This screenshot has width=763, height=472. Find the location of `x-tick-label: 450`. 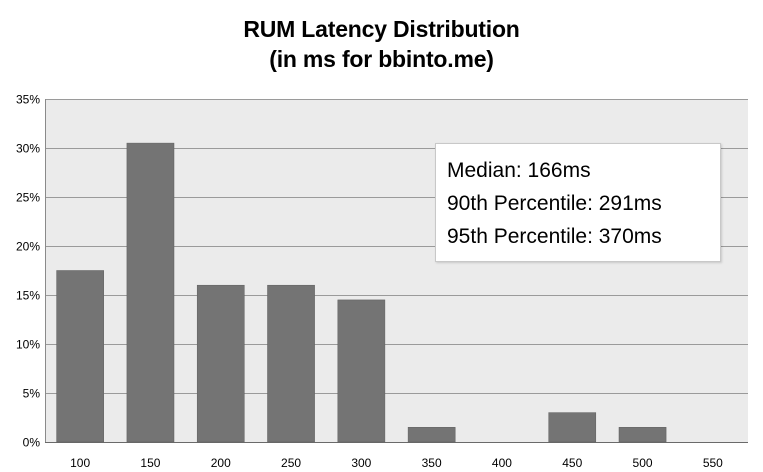

x-tick-label: 450 is located at coordinates (572, 463).